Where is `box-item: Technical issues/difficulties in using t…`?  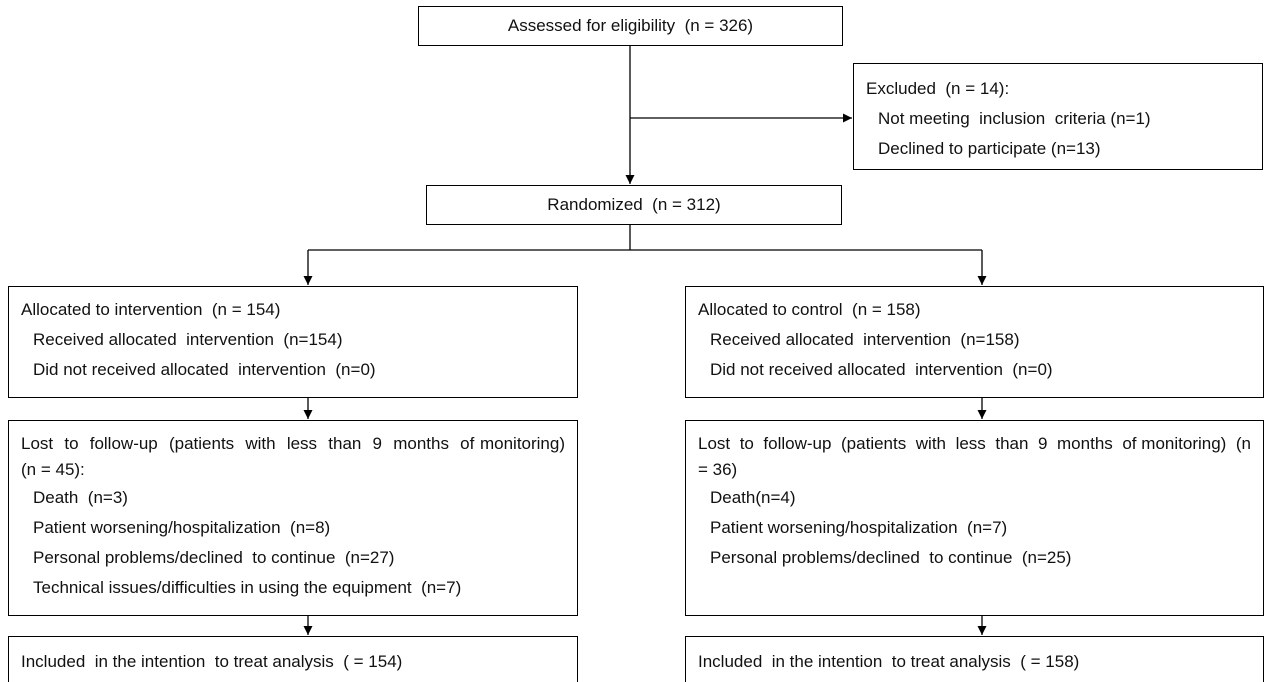 box-item: Technical issues/difficulties in using t… is located at coordinates (247, 587).